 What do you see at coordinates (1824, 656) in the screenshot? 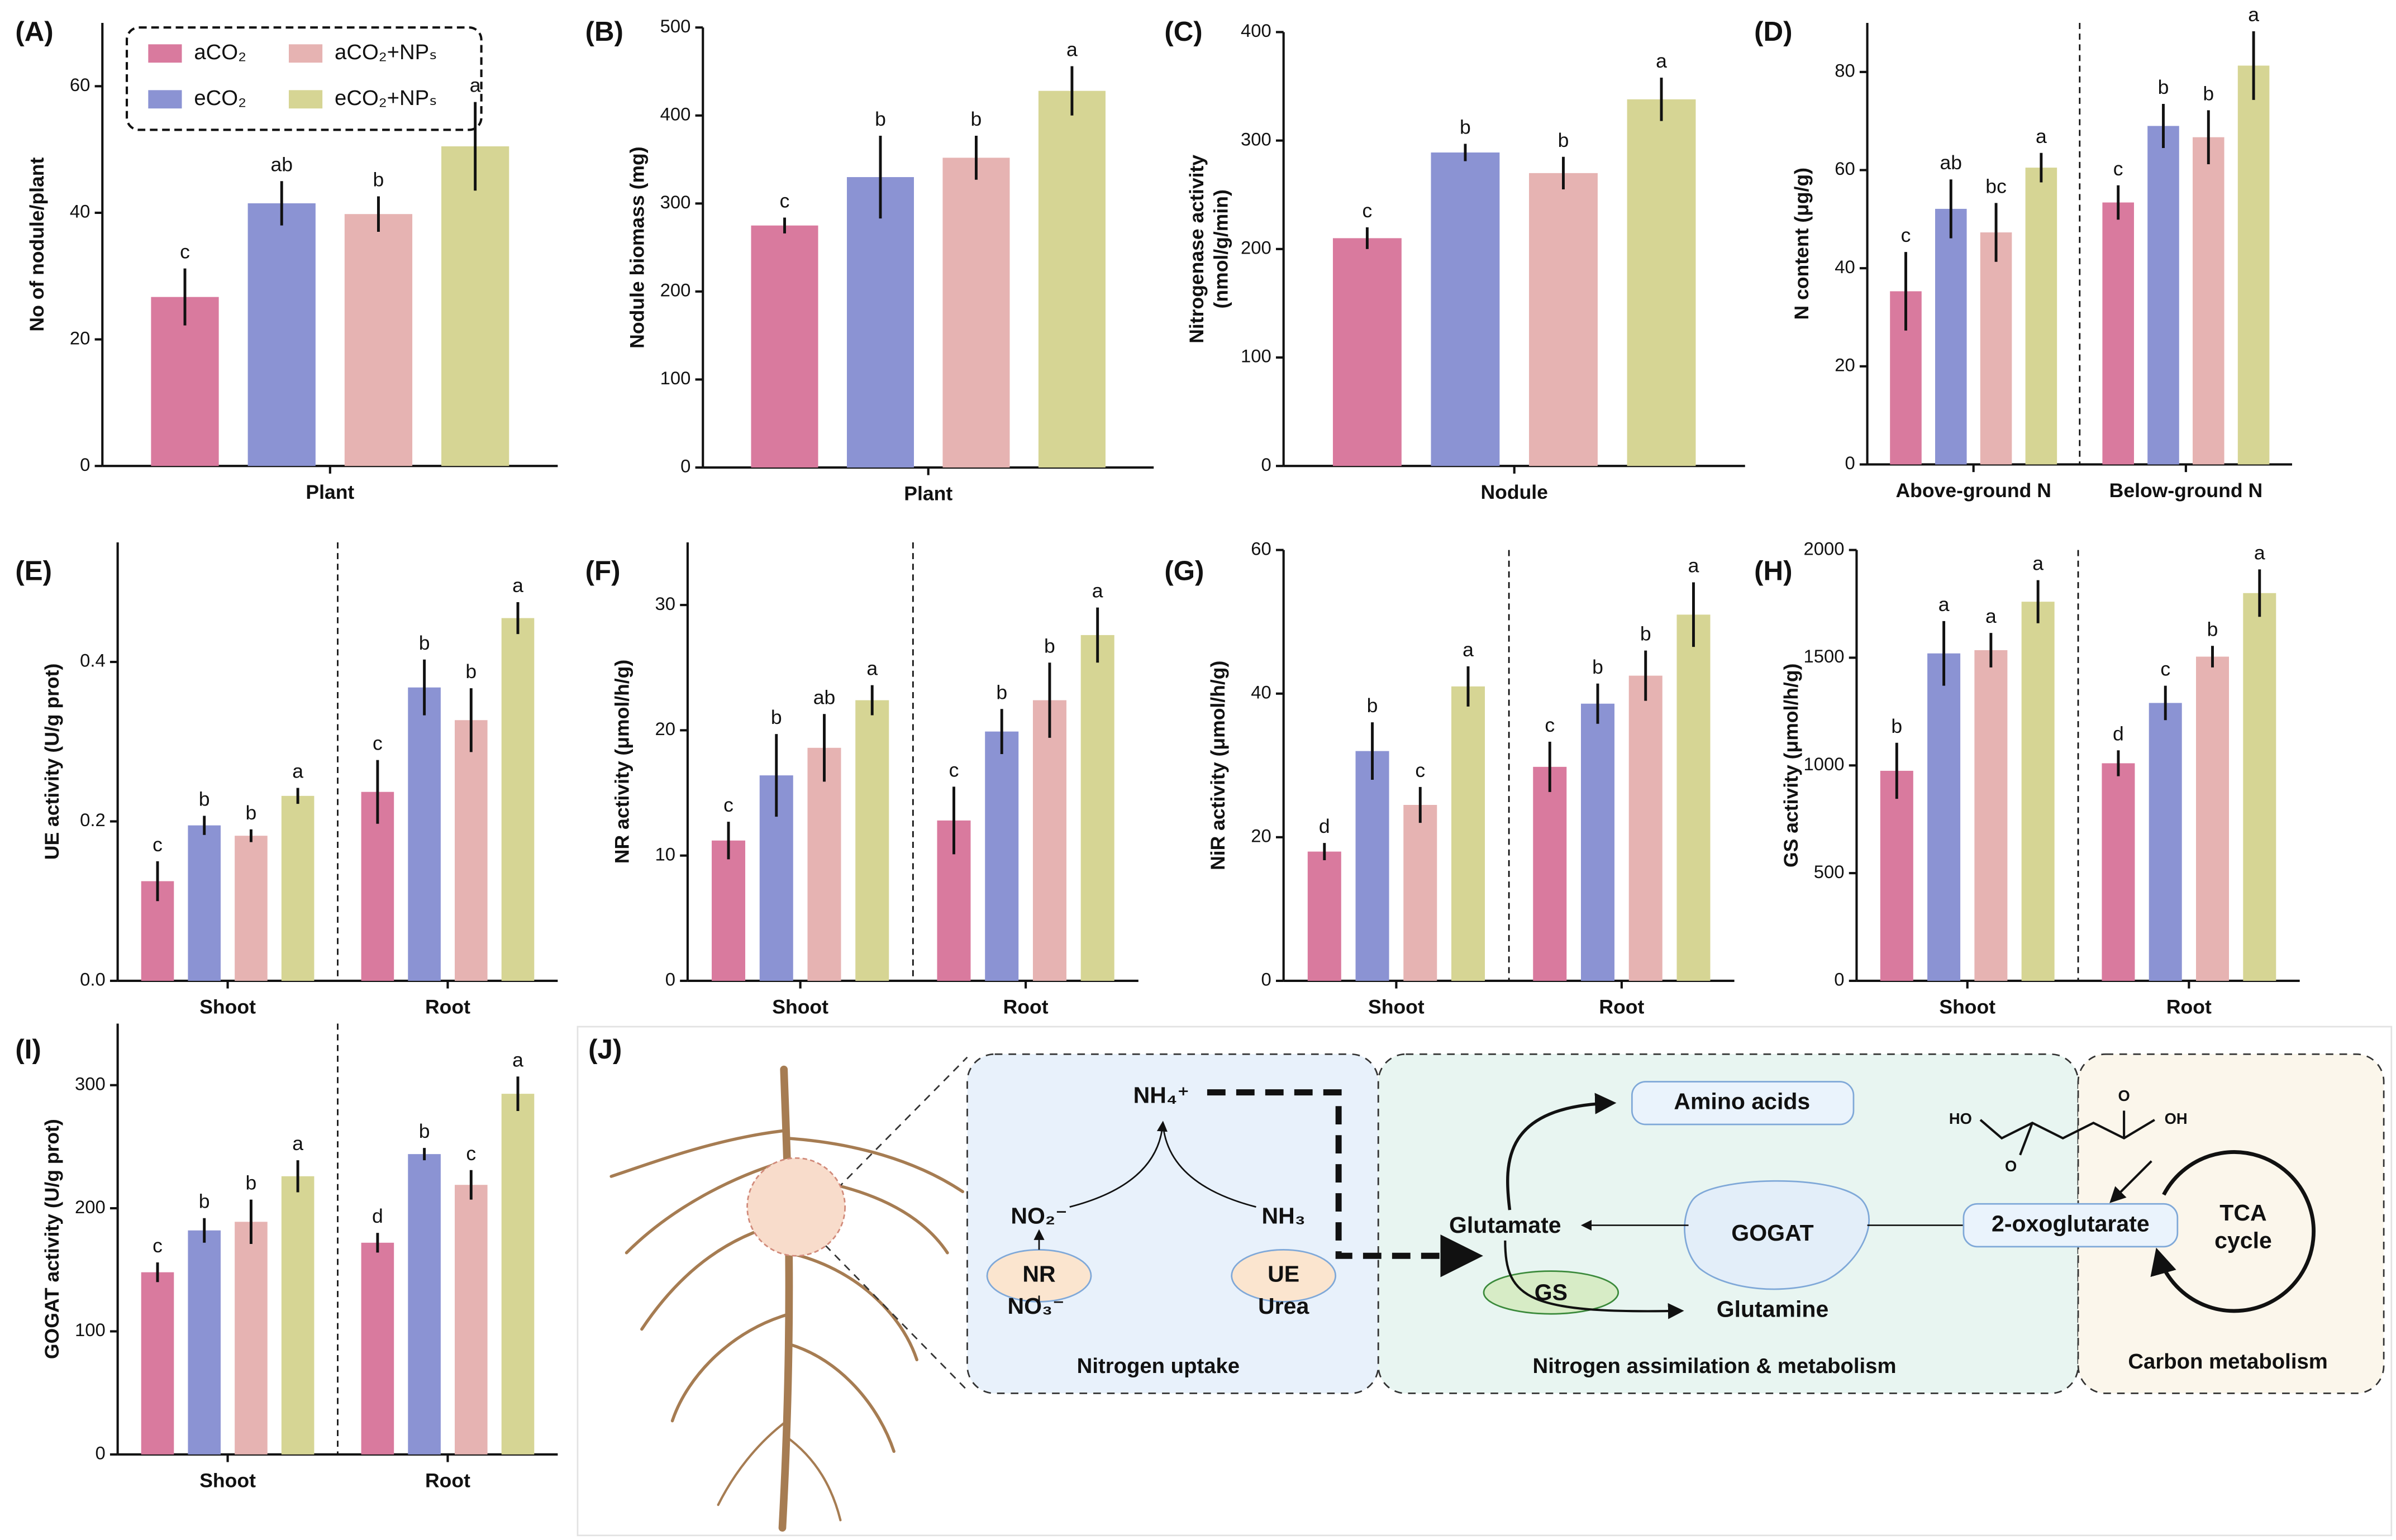
I see `y-tick-label: 1500` at bounding box center [1824, 656].